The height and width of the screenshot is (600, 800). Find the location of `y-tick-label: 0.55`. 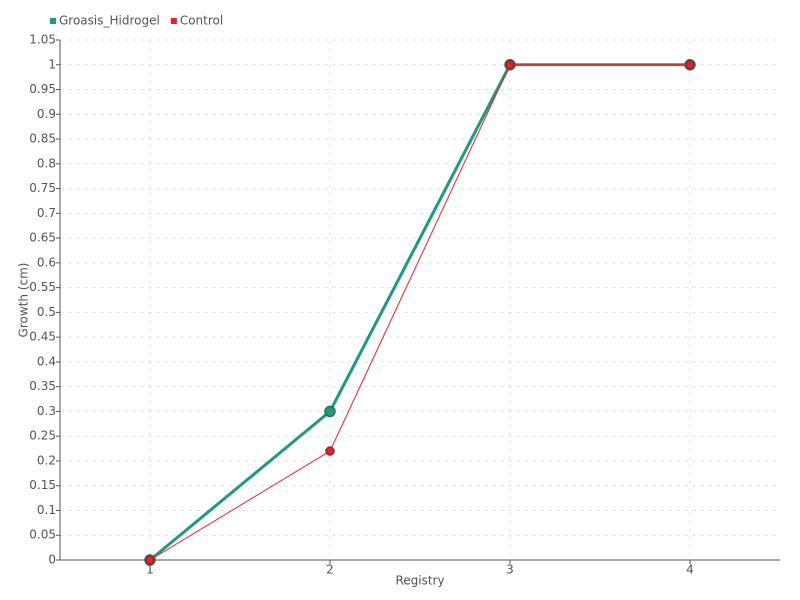

y-tick-label: 0.55 is located at coordinates (42, 287).